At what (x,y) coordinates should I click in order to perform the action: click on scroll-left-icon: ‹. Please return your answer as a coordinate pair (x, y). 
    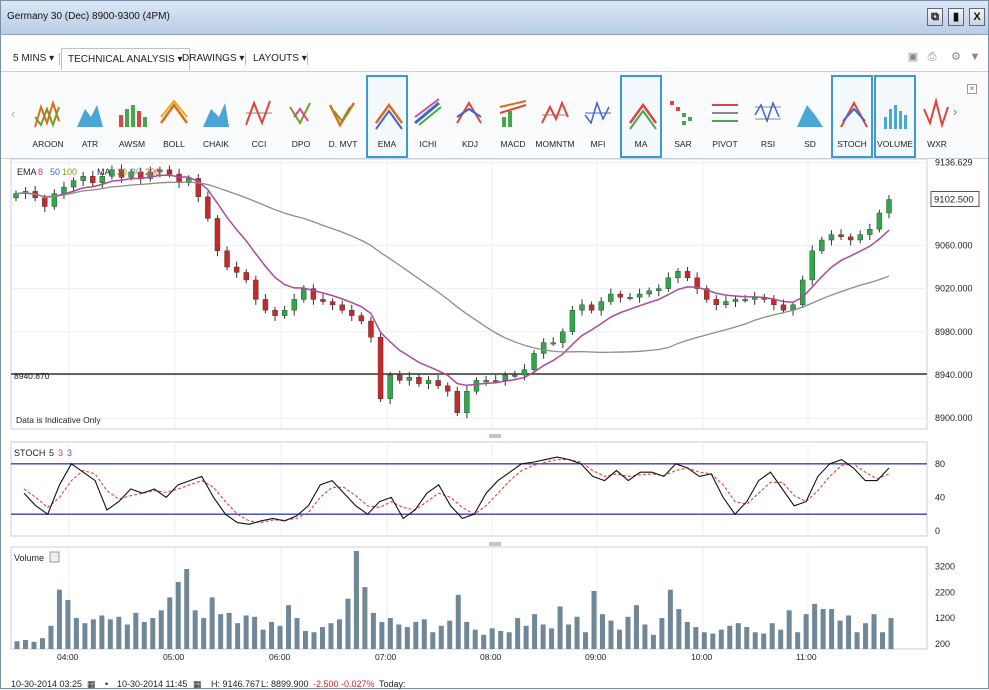
    Looking at the image, I should click on (13, 113).